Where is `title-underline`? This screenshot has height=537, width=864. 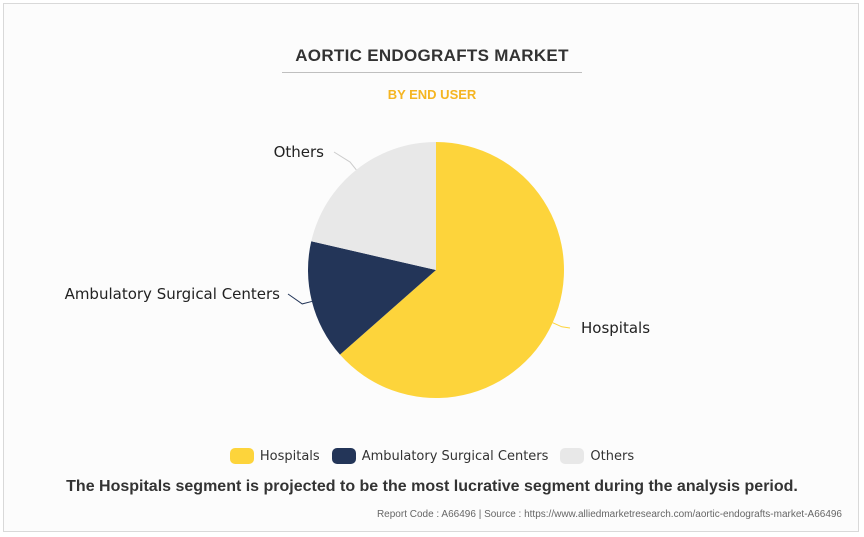
title-underline is located at coordinates (432, 72).